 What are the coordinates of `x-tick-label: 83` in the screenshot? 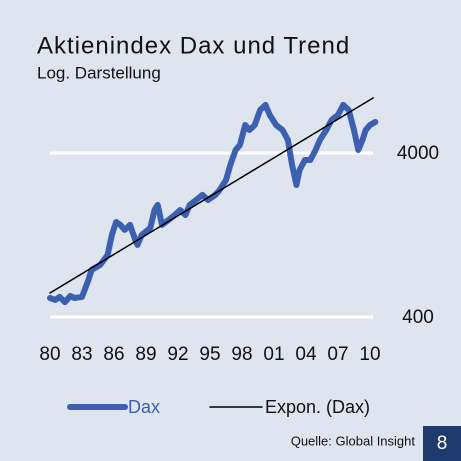 It's located at (81, 354).